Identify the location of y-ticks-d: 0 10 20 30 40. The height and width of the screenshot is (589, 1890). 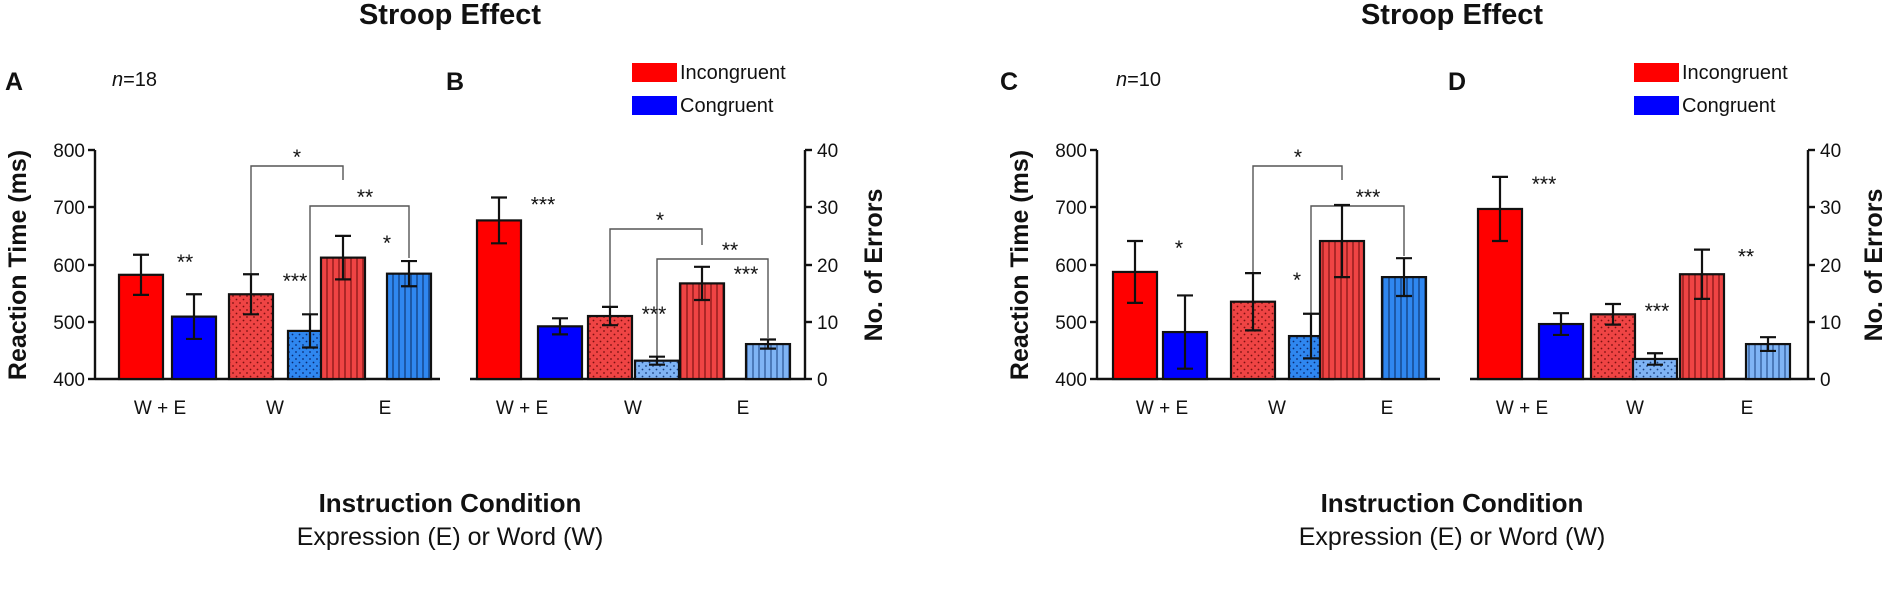
(1824, 266).